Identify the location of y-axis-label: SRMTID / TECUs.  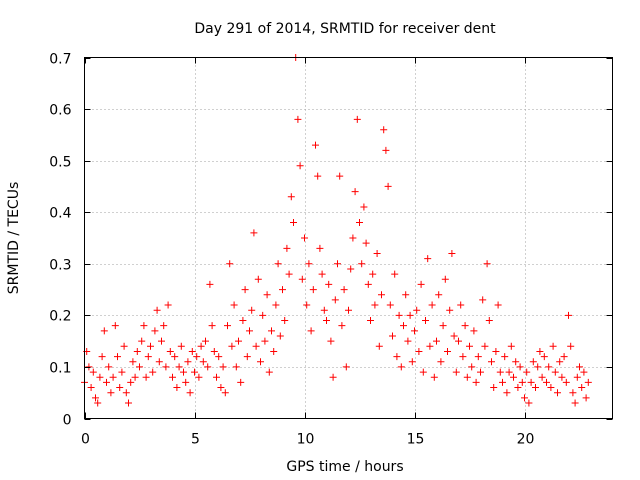
(14, 238).